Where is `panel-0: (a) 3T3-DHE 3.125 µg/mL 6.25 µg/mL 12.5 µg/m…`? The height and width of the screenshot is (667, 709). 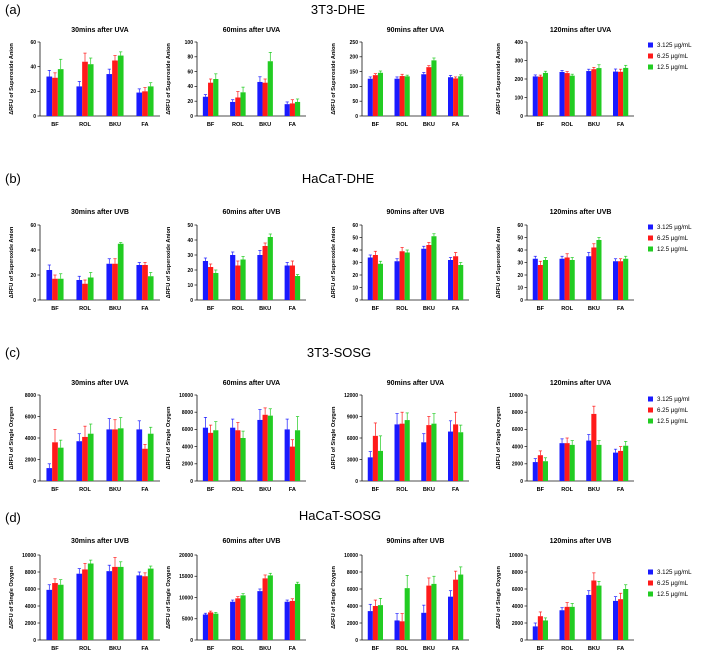 panel-0: (a) 3T3-DHE 3.125 µg/mL 6.25 µg/mL 12.5 µg/m… is located at coordinates (348, 36).